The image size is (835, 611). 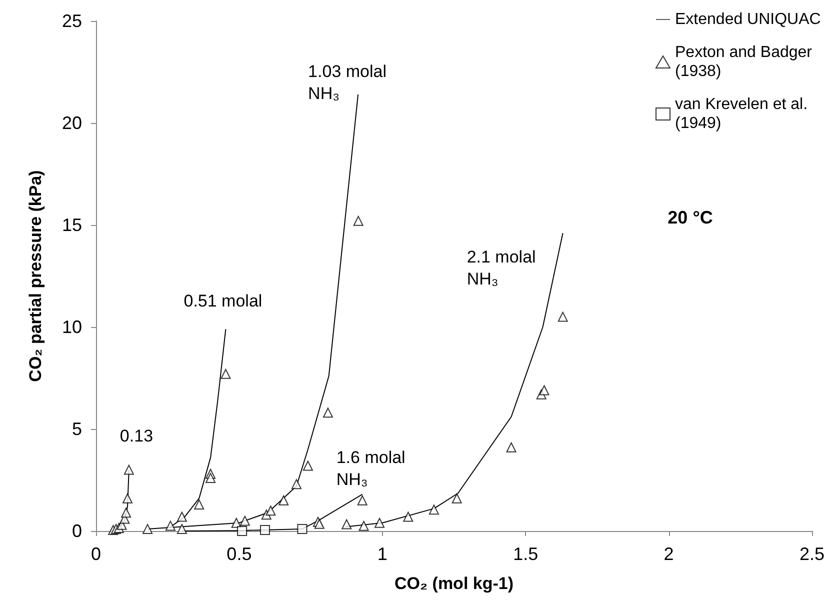 I want to click on annotation: 0.13, so click(x=137, y=436).